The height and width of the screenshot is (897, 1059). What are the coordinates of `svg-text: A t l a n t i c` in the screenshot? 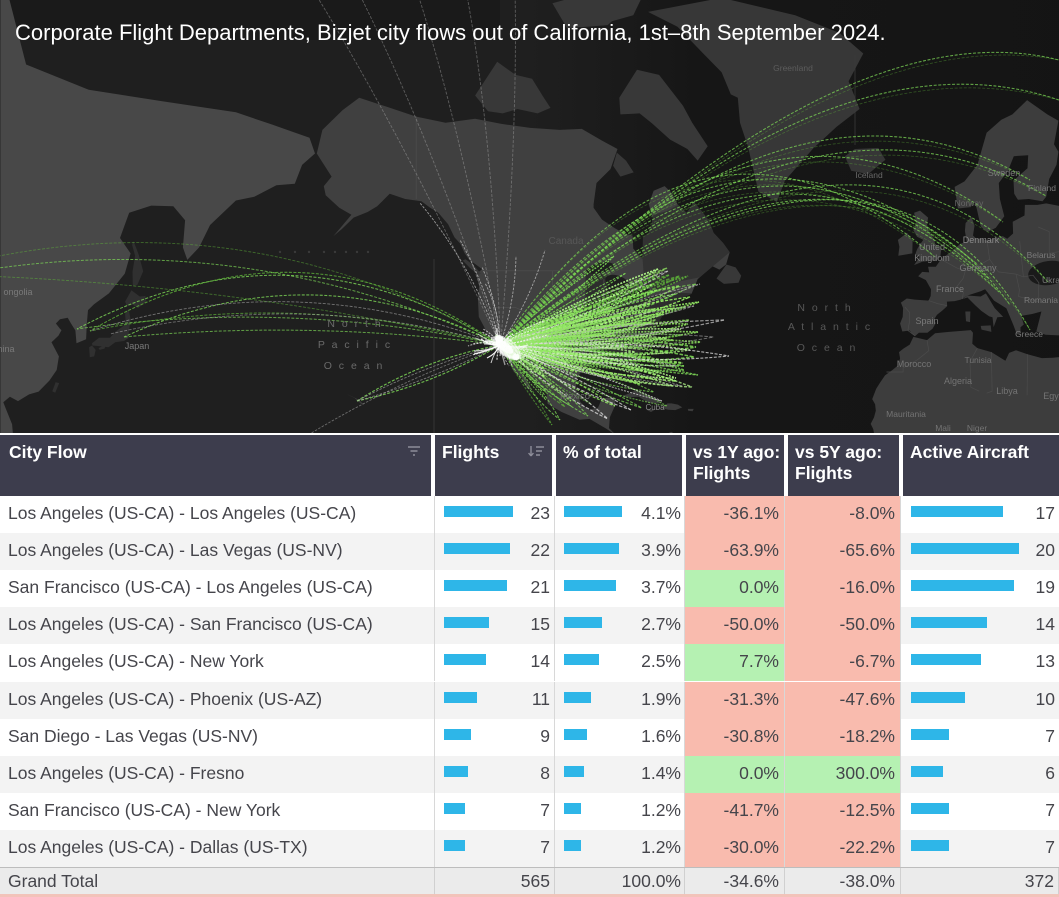 It's located at (830, 327).